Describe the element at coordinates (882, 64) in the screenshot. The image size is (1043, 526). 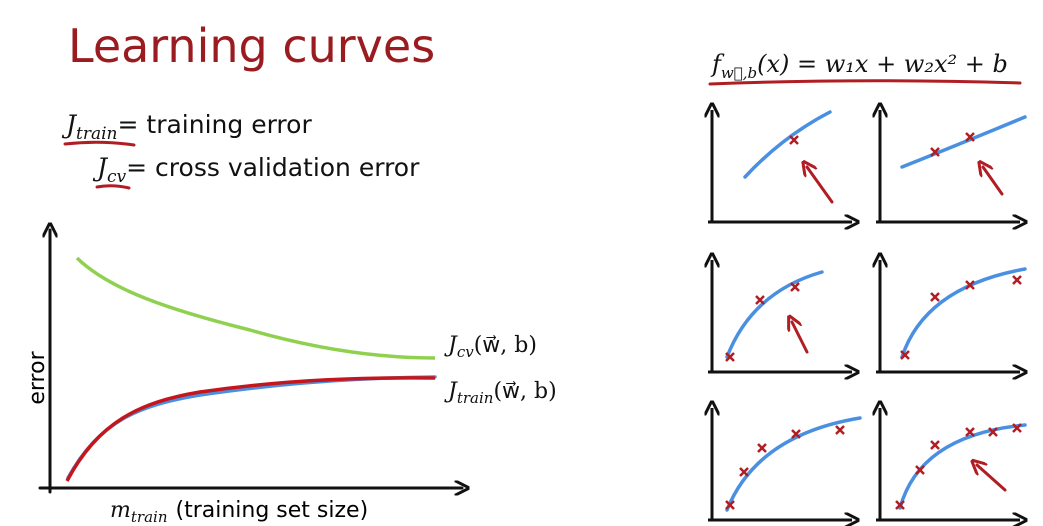
I see `formula-body: (x) = w₁x + w₂x² + b` at that location.